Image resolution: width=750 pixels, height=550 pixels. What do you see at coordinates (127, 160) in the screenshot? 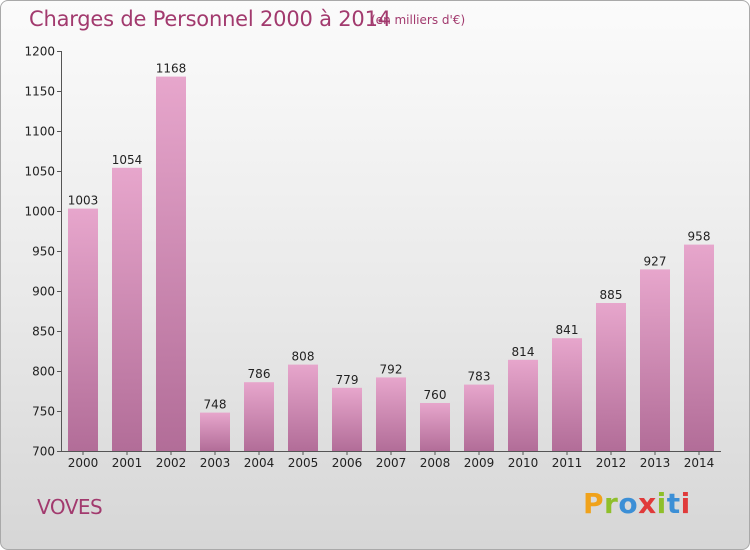
I see `bar-value-label: 1054` at bounding box center [127, 160].